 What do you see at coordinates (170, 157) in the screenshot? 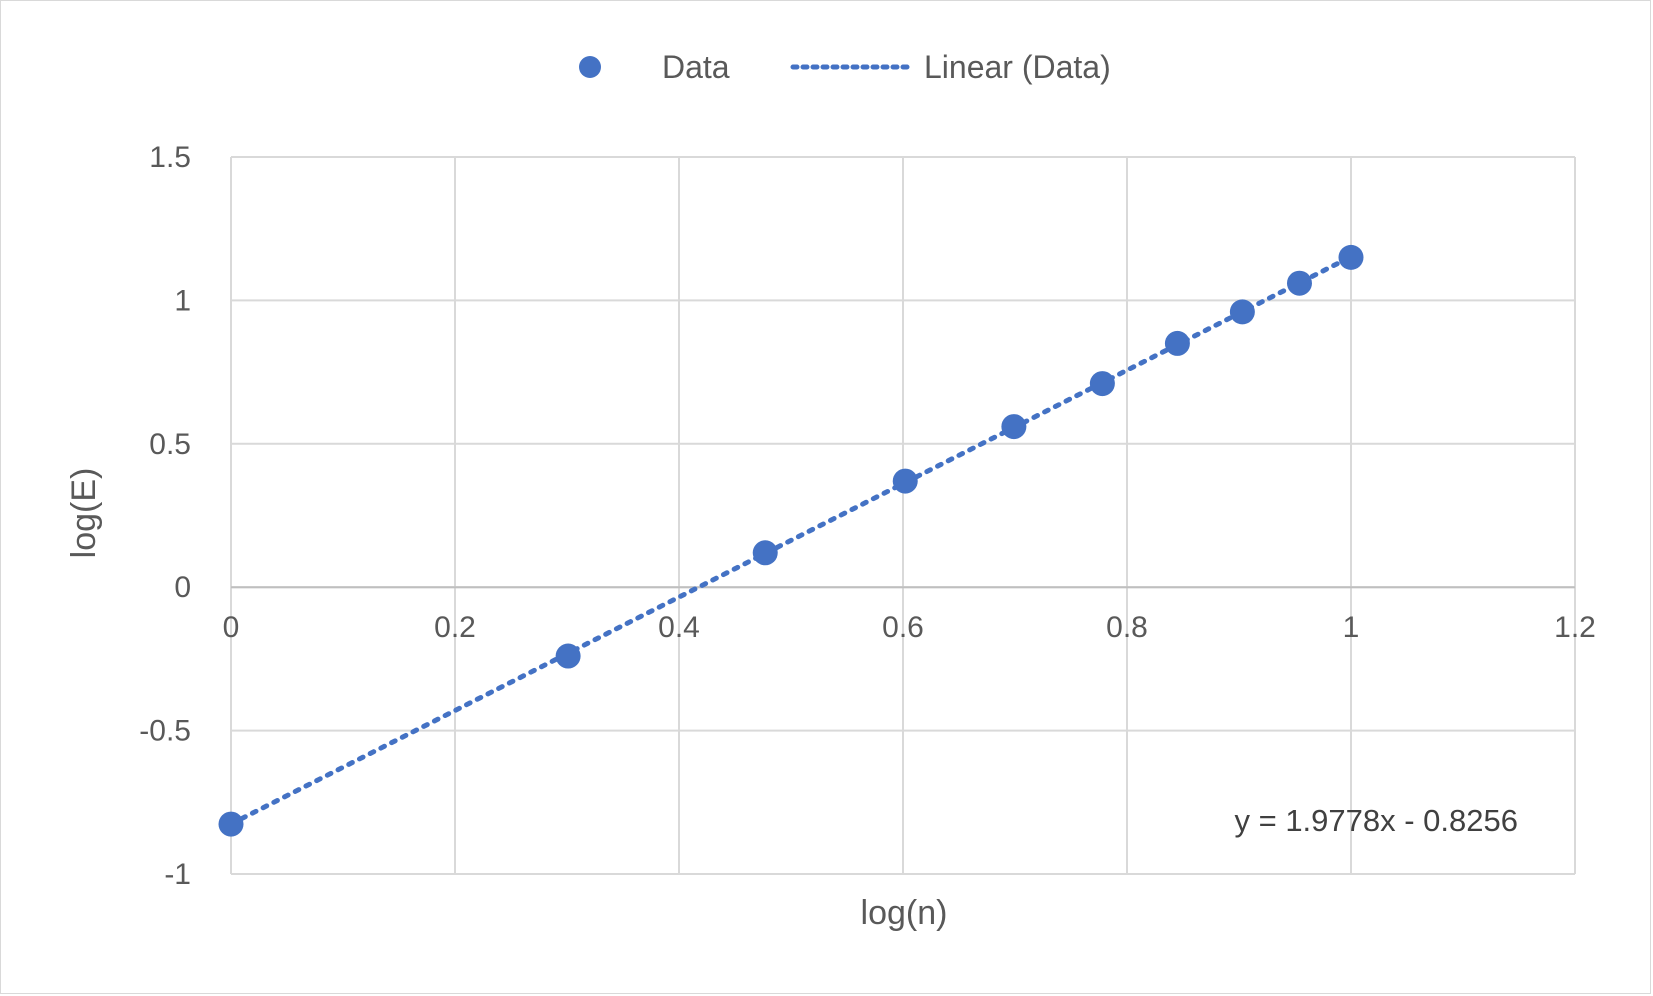
I see `y-tick-label: 1.5` at bounding box center [170, 157].